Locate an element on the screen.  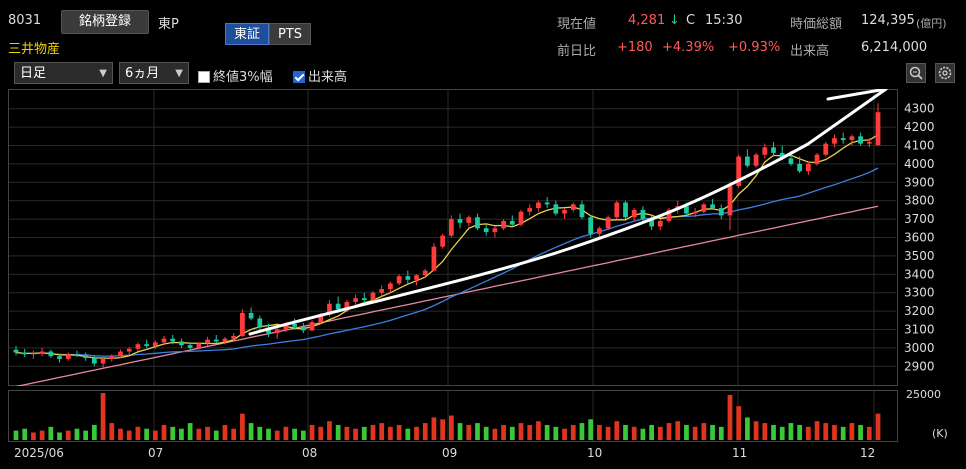
x-tick-label: 10 is located at coordinates (594, 453).